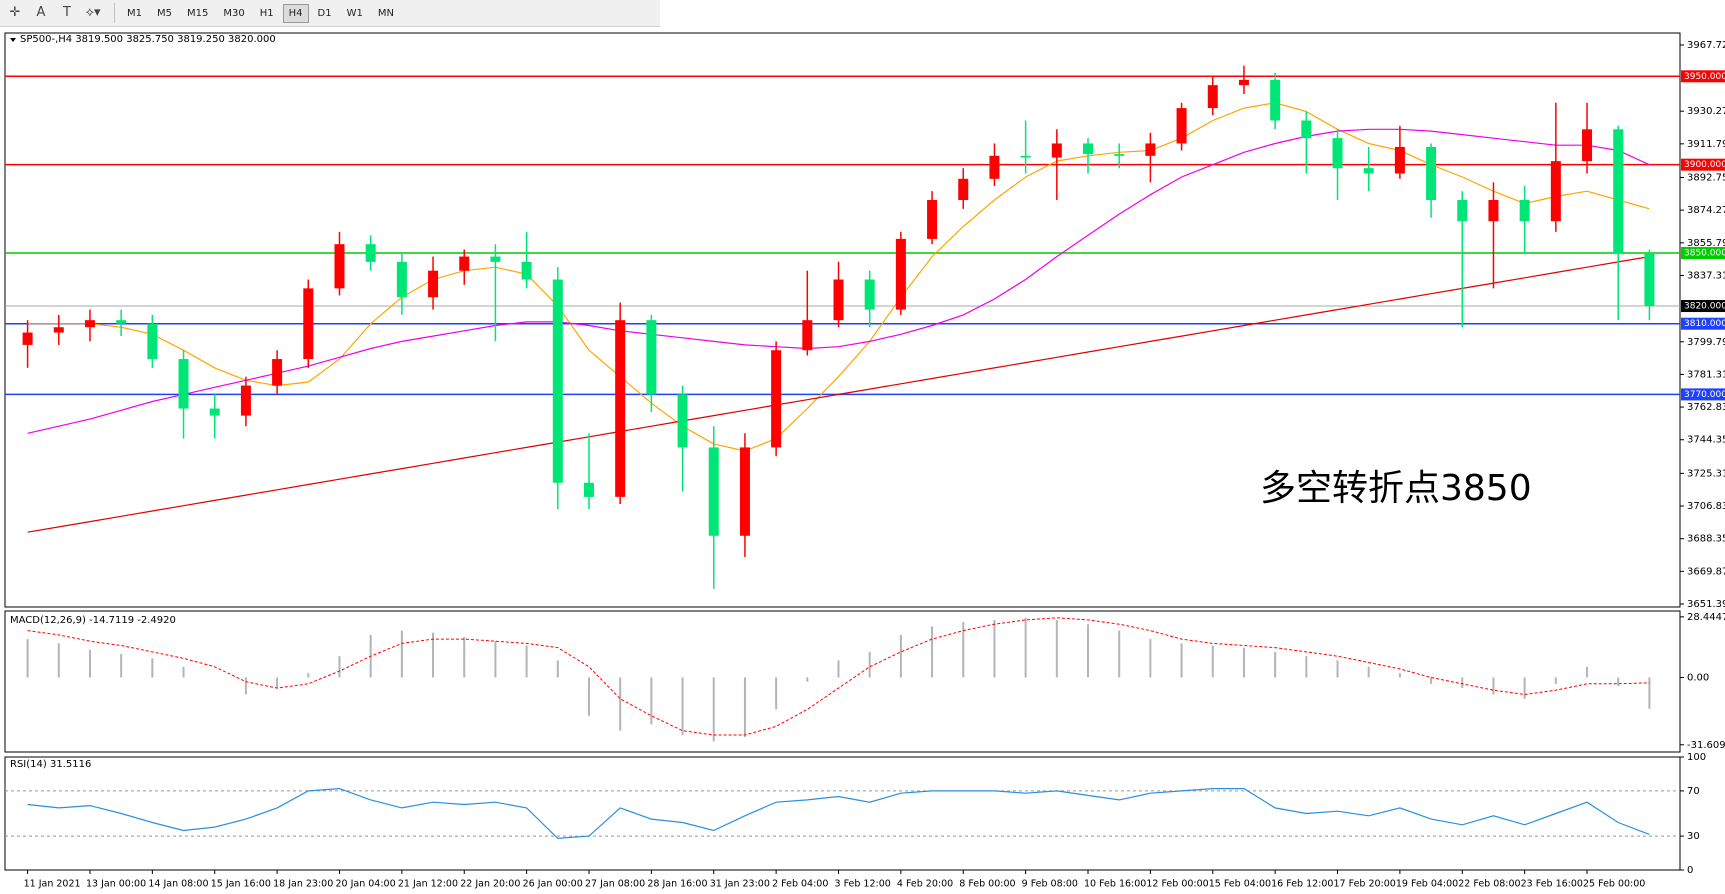  What do you see at coordinates (354, 13) in the screenshot?
I see `timeframe-button: W1` at bounding box center [354, 13].